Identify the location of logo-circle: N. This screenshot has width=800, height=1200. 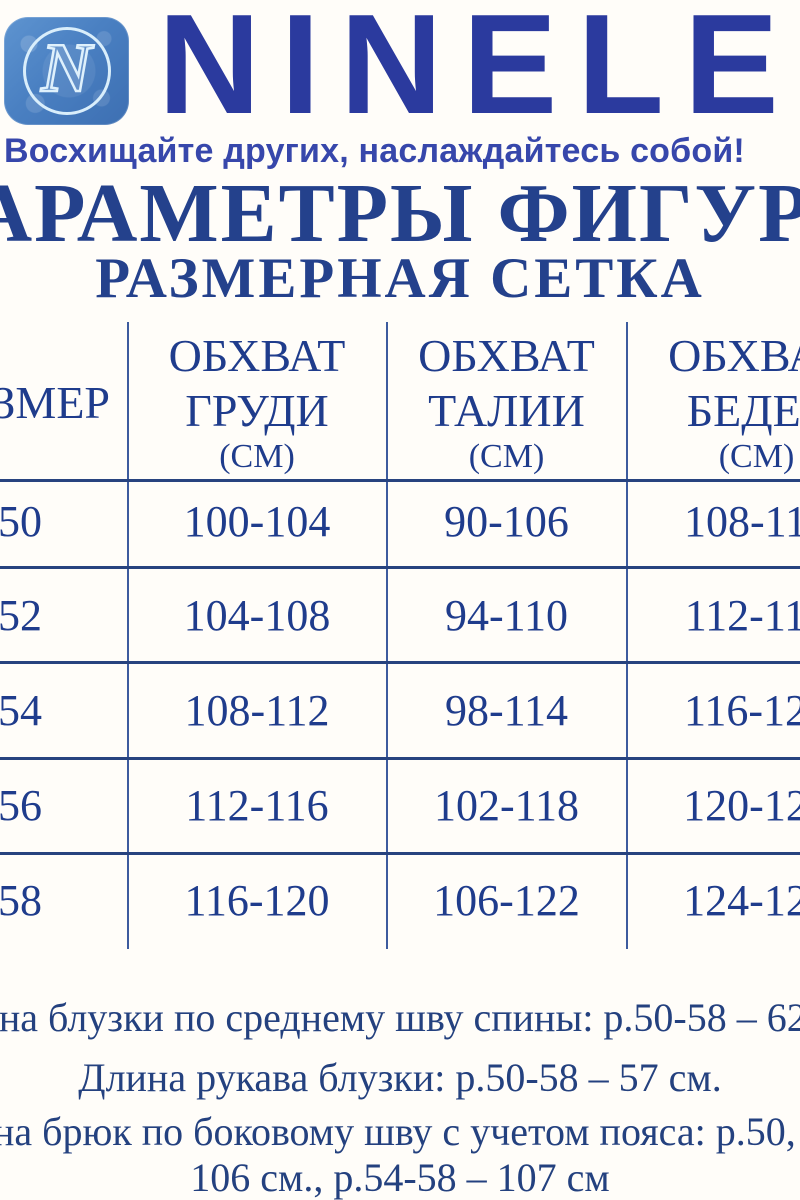
(66, 71).